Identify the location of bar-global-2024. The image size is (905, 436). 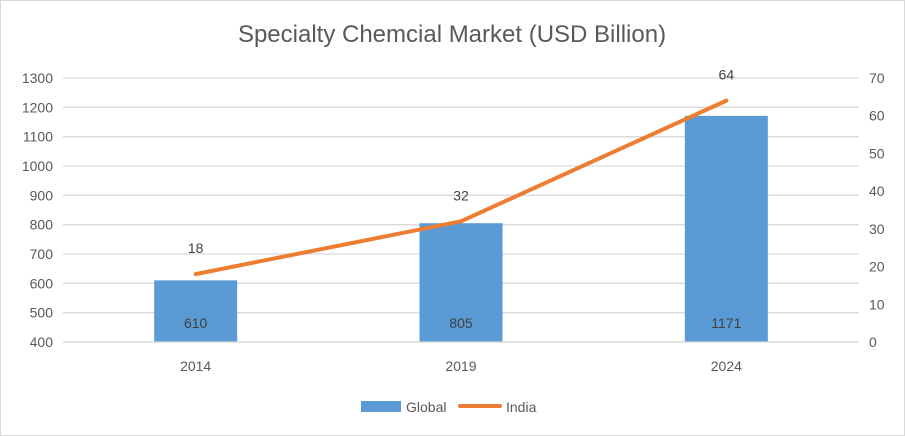
(726, 228).